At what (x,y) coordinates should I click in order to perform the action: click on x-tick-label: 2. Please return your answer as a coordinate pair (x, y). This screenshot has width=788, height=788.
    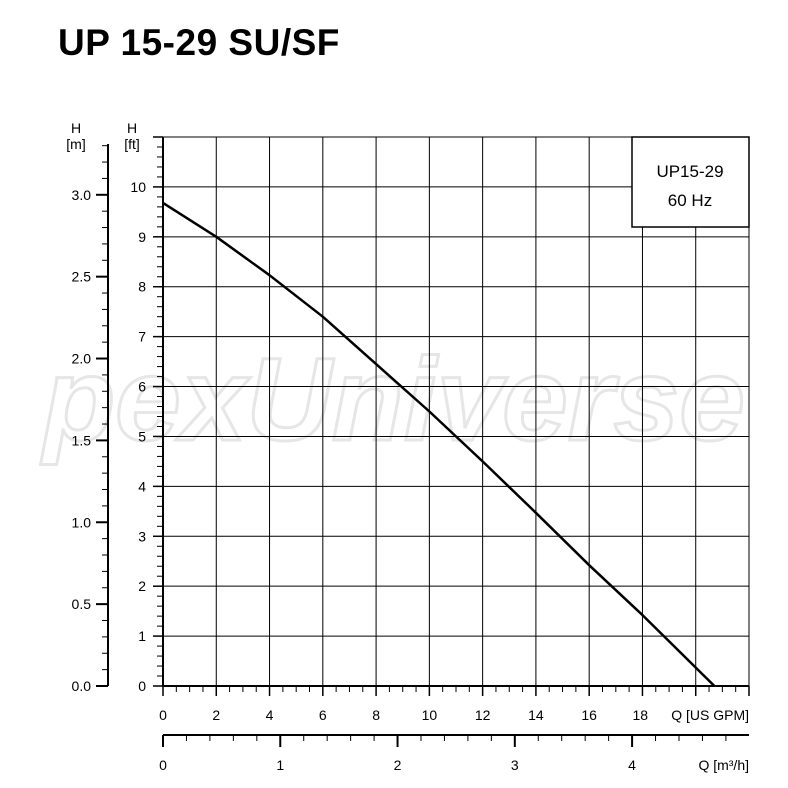
    Looking at the image, I should click on (216, 715).